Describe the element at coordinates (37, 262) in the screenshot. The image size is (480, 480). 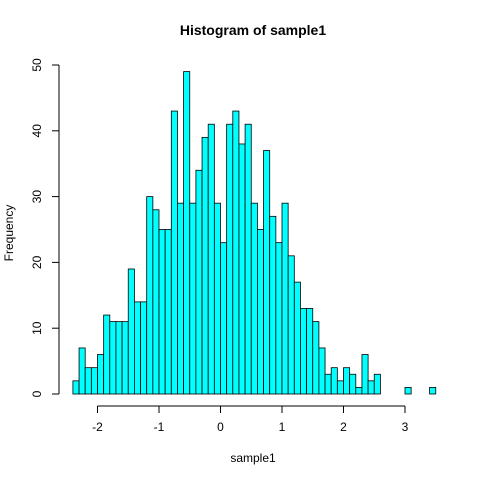
I see `y-tick-label: 20` at that location.